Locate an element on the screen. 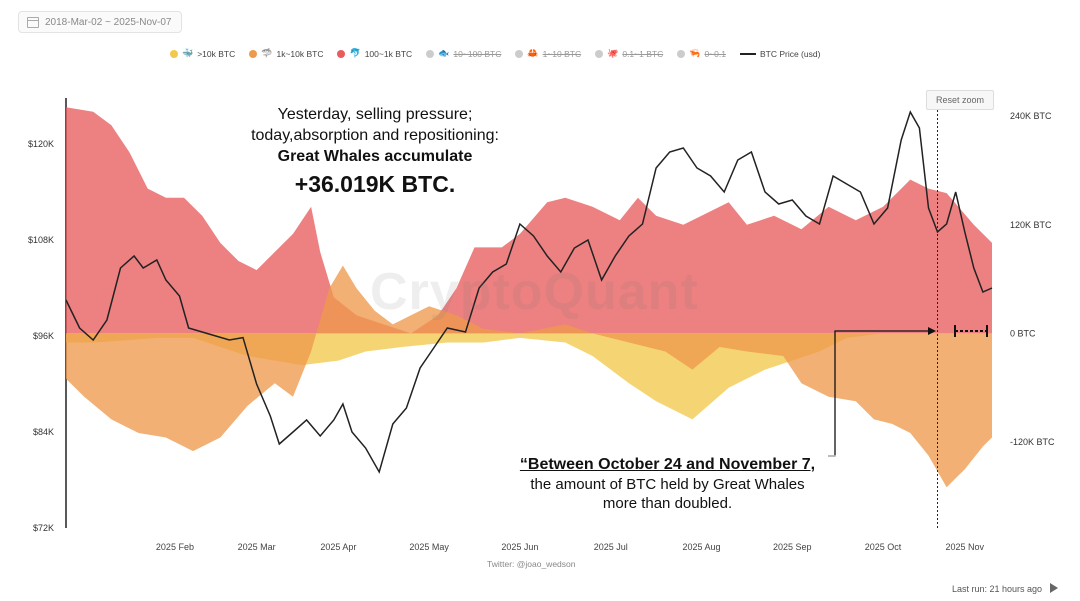 The image size is (1080, 601). x-tick-label: 2025 Nov is located at coordinates (964, 547).